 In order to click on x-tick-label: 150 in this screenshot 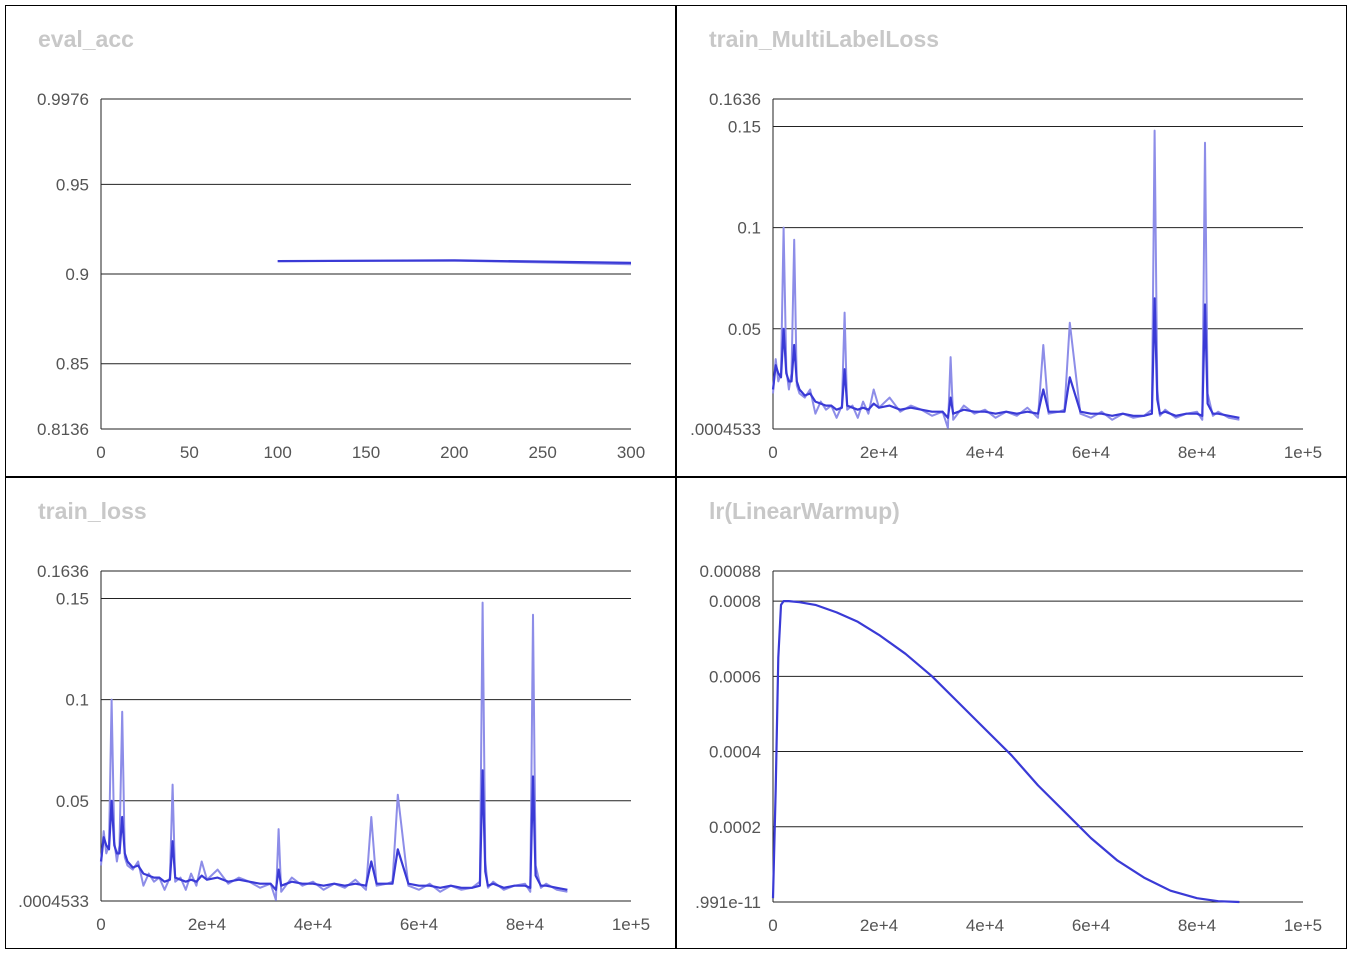, I will do `click(366, 452)`.